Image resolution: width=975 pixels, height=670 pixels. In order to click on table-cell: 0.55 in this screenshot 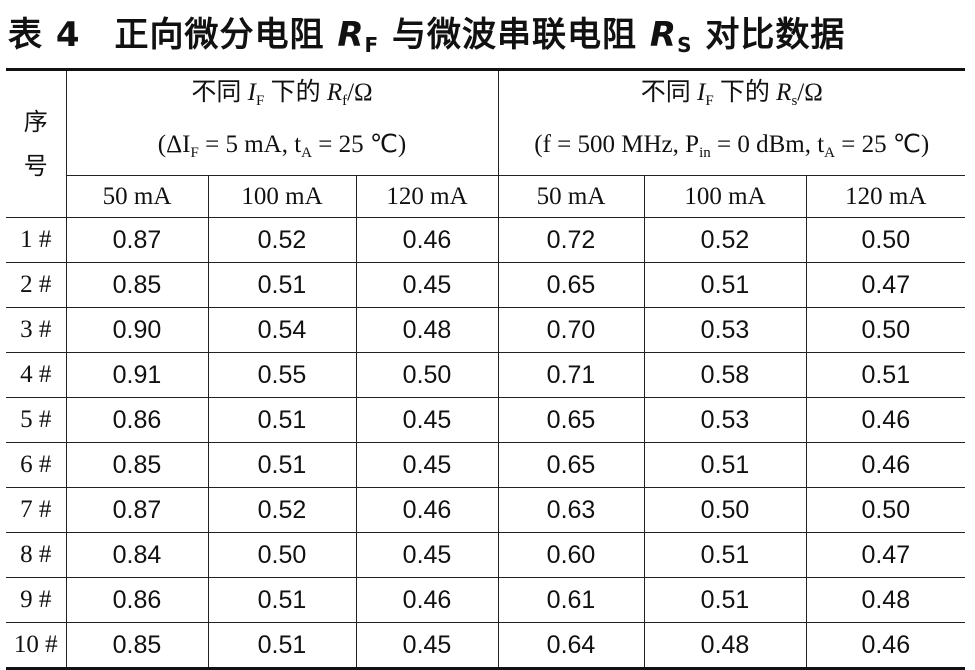, I will do `click(282, 375)`.